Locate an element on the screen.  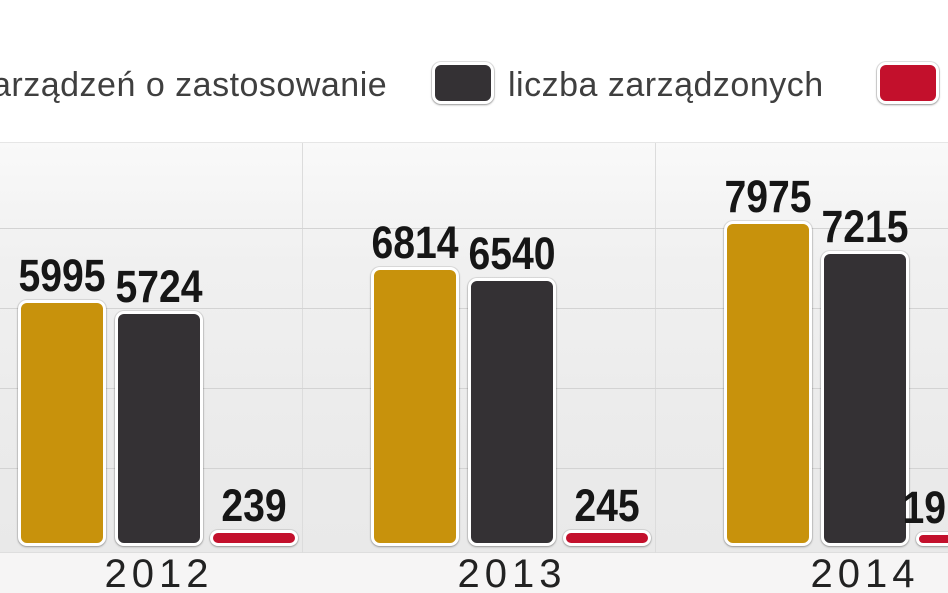
value-label-2013-series2: 245 is located at coordinates (607, 505).